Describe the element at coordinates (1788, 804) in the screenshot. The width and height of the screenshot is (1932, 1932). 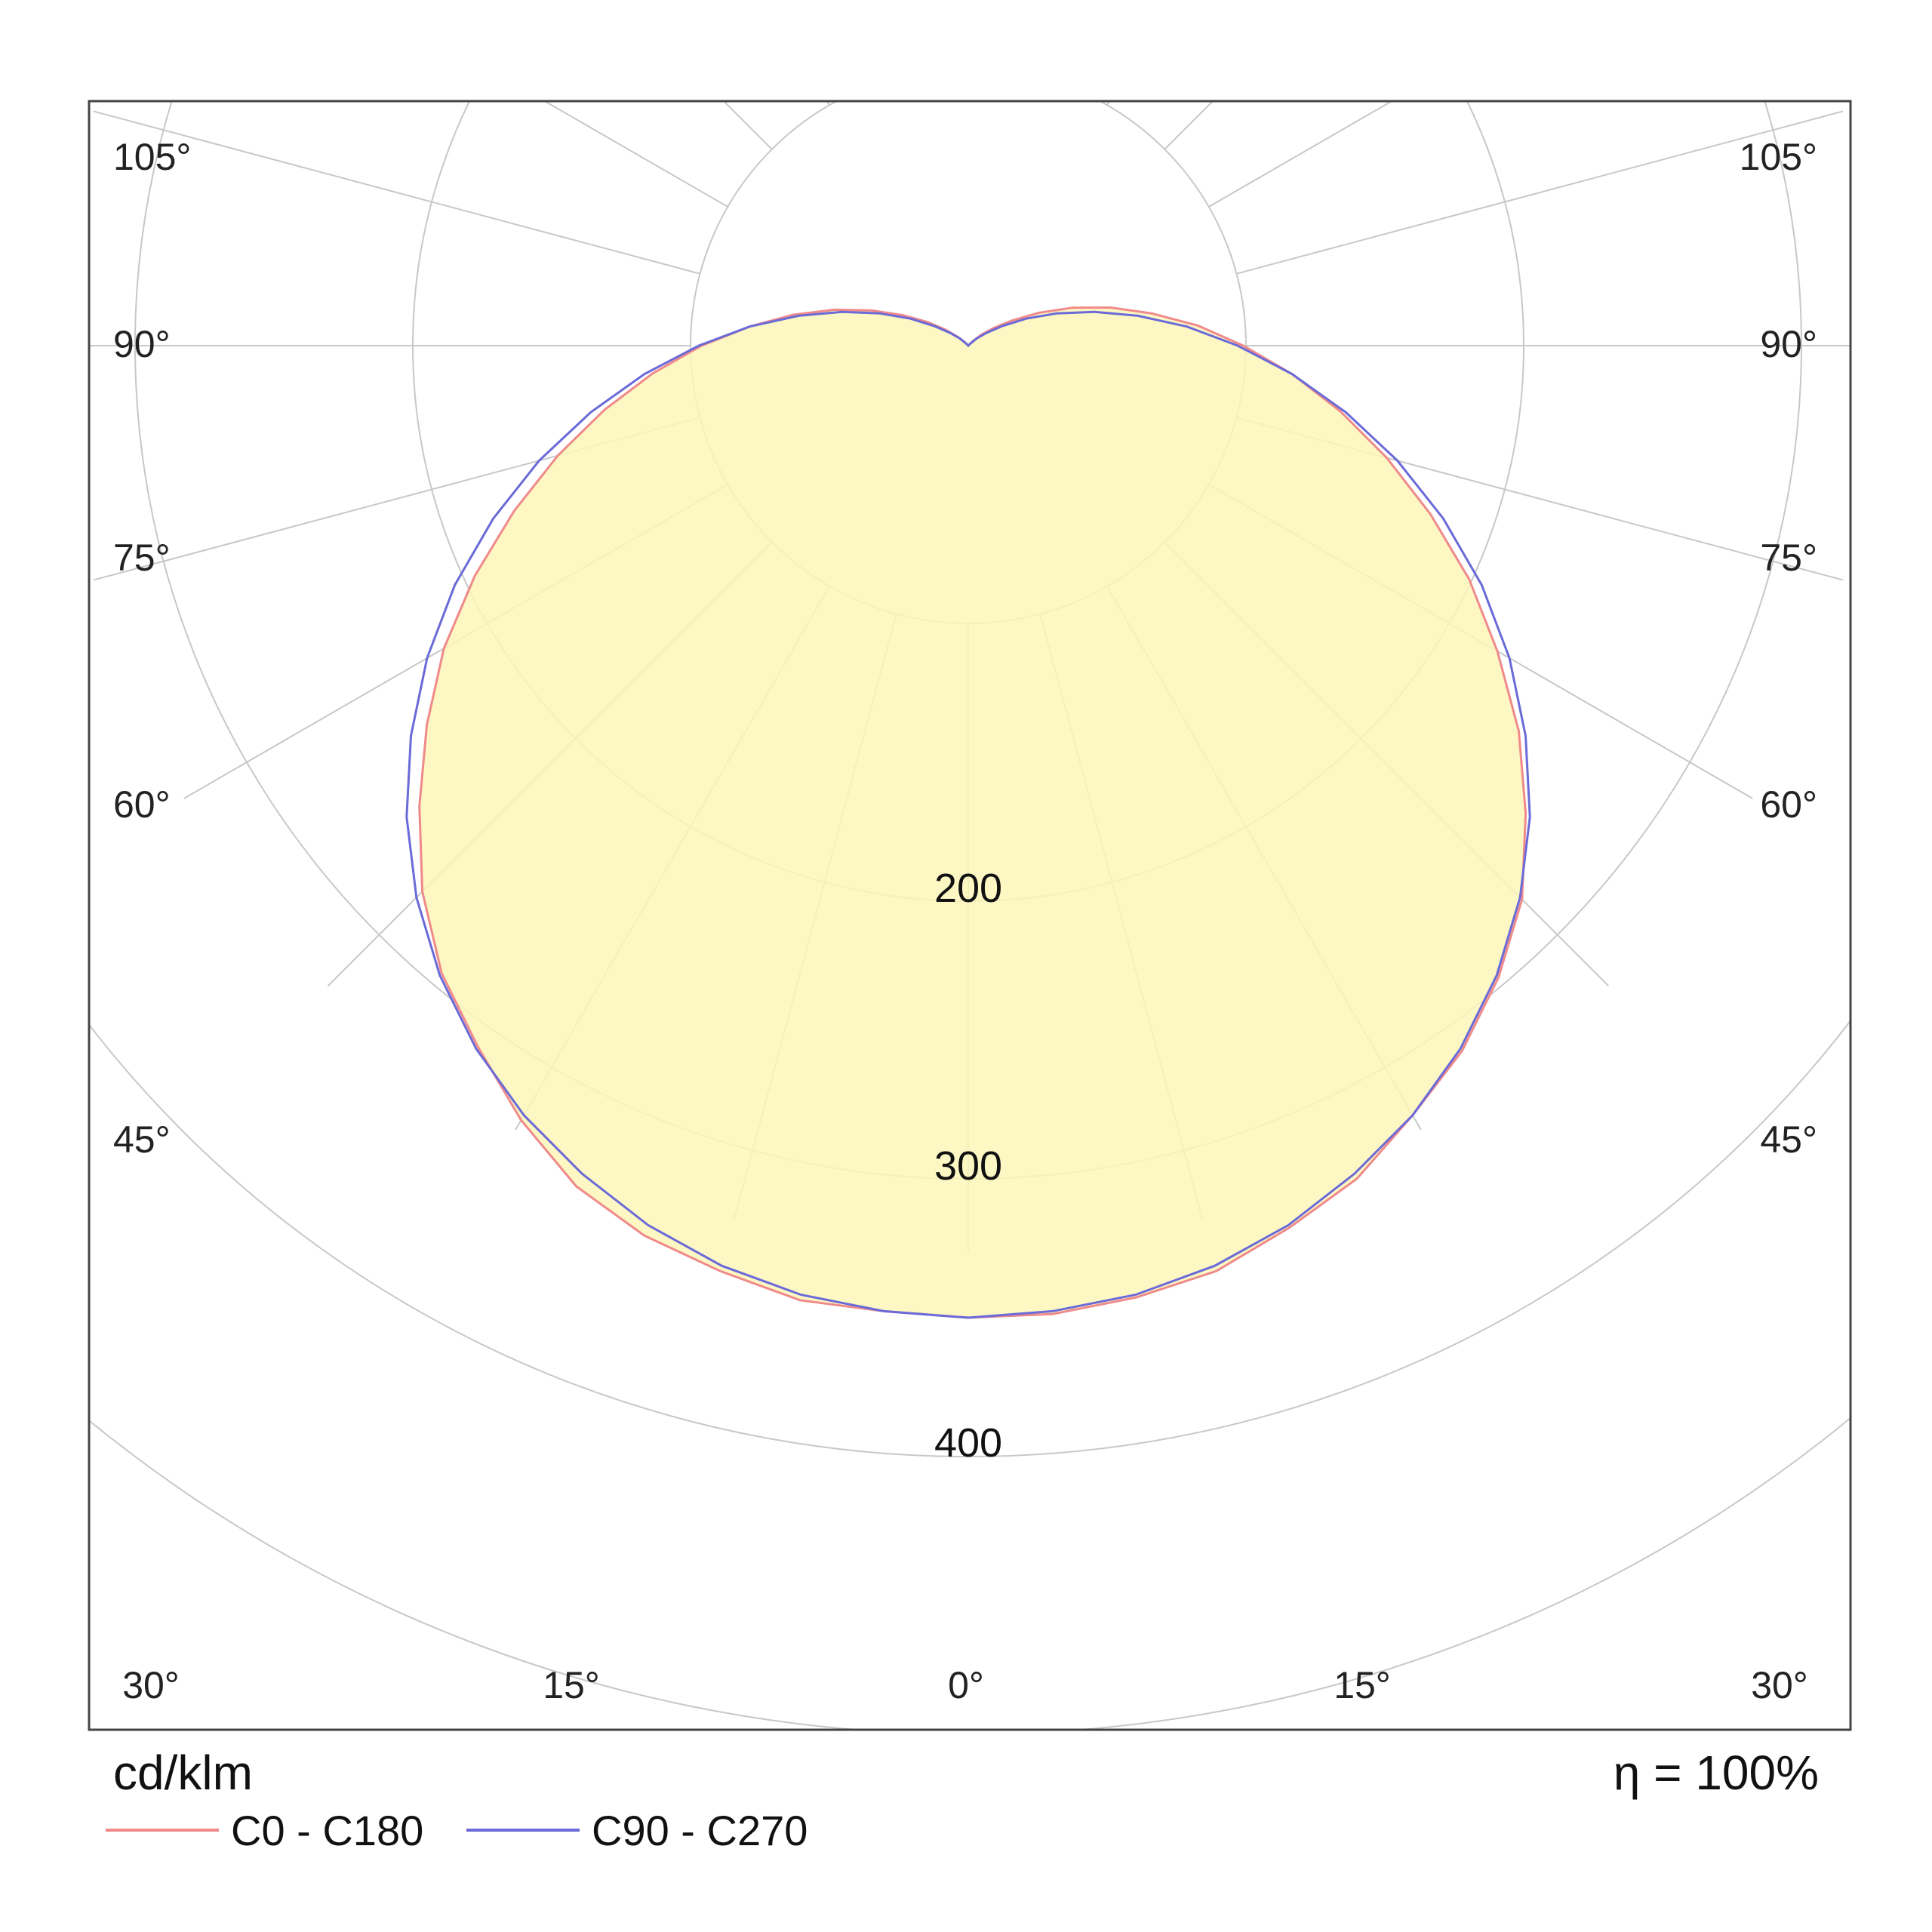
I see `angle-label-right-3: 60°` at that location.